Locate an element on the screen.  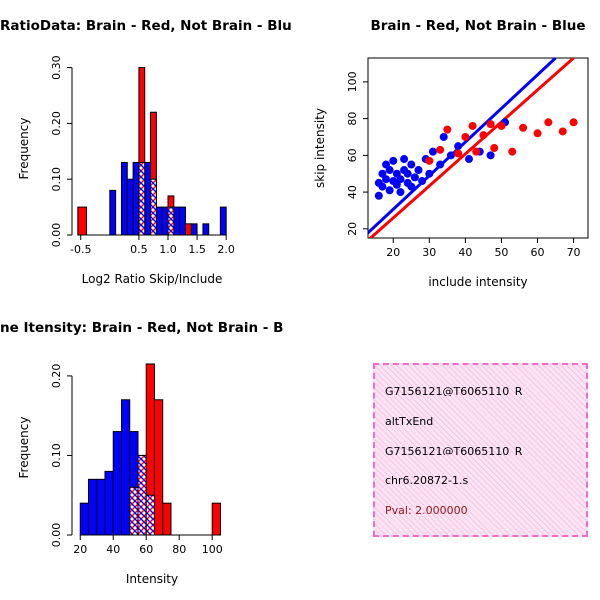
chart-title: Brain - Red, Not Brain - Blue is located at coordinates (477, 26).